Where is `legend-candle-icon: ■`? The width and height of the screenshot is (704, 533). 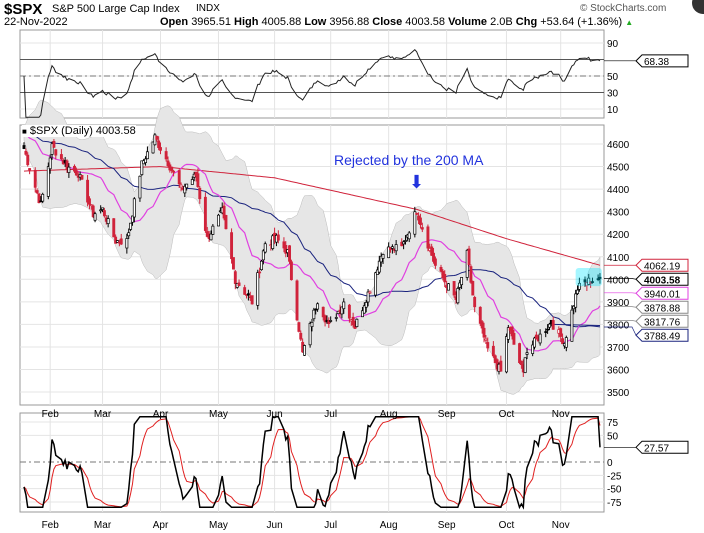 legend-candle-icon: ■ is located at coordinates (24, 131).